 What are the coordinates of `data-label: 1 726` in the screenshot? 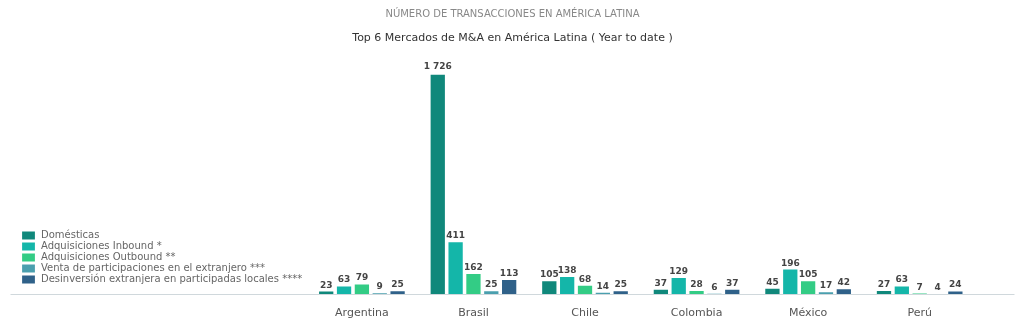 It's located at (437, 65).